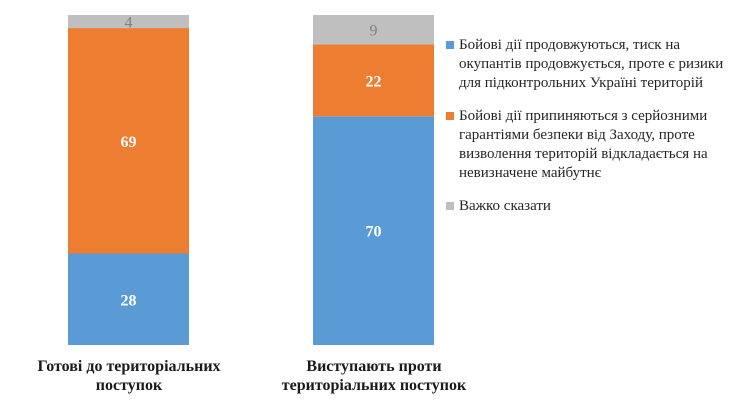 This screenshot has width=740, height=416. Describe the element at coordinates (374, 376) in the screenshot. I see `category-label-1: Виступають проти територіальних поступок` at that location.